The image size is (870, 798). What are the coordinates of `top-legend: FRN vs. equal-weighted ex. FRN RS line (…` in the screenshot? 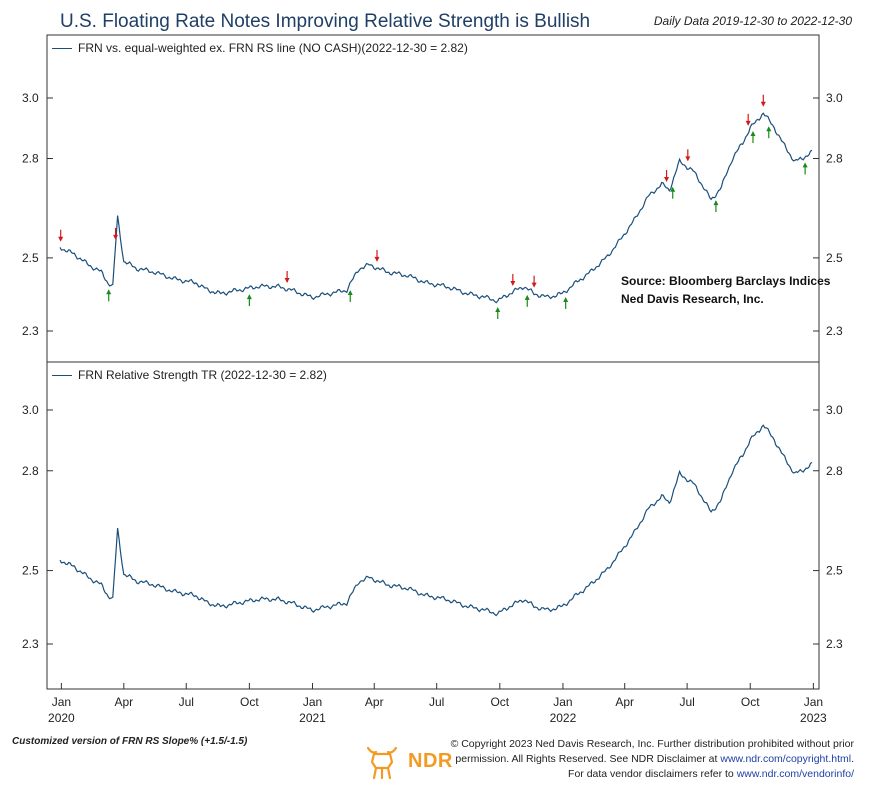 It's located at (260, 48).